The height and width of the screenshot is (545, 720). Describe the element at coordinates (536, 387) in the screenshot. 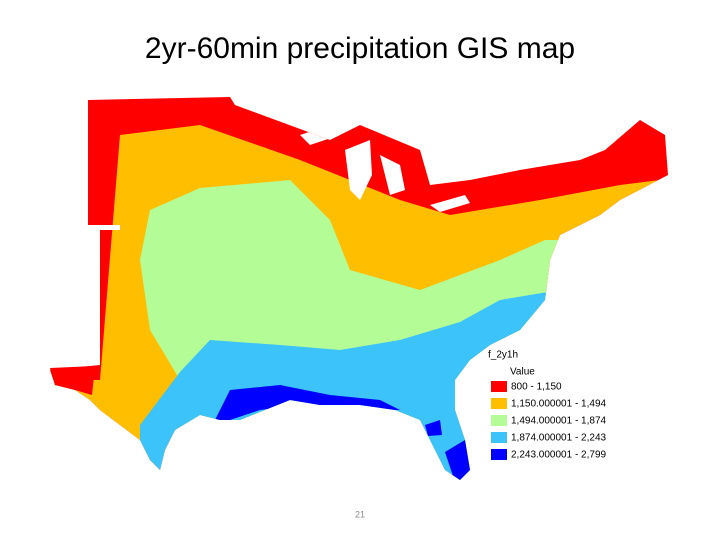

I see `legend-label: 800 - 1,150` at that location.